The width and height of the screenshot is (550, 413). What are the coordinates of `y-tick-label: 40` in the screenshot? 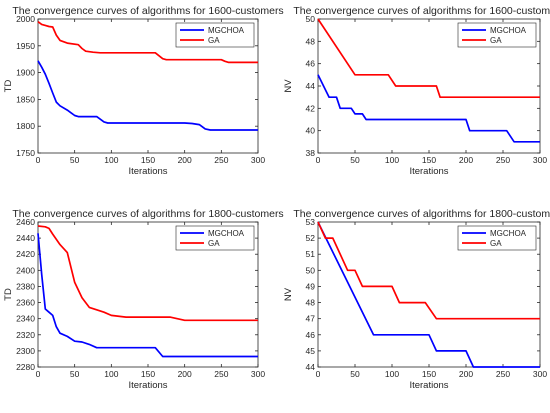 It's located at (311, 131).